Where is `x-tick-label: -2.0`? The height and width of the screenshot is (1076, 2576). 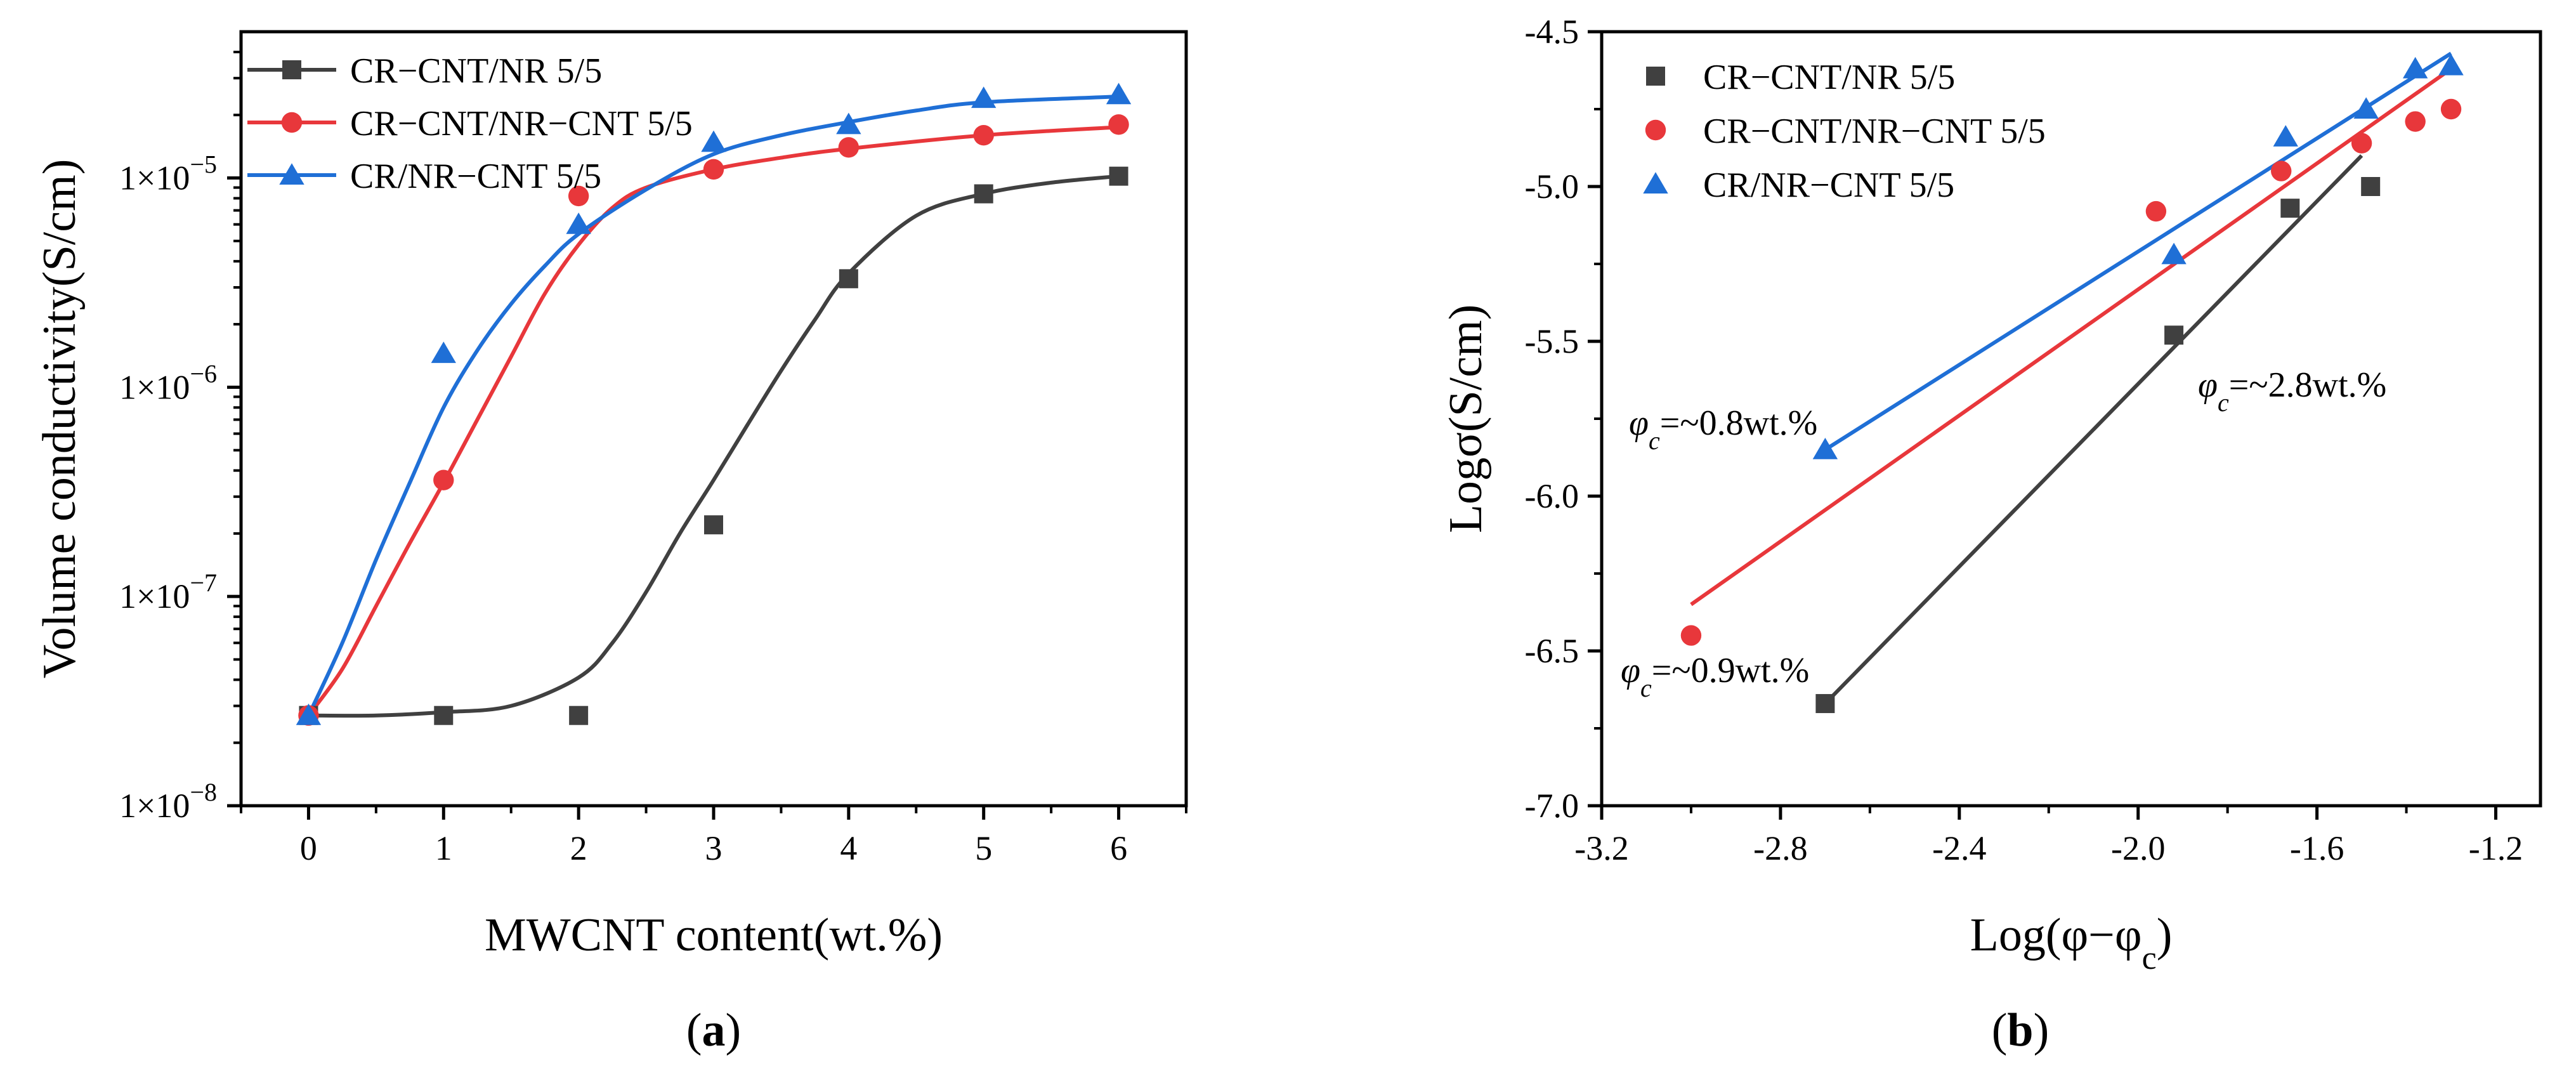
x-tick-label: -2.0 is located at coordinates (2138, 848).